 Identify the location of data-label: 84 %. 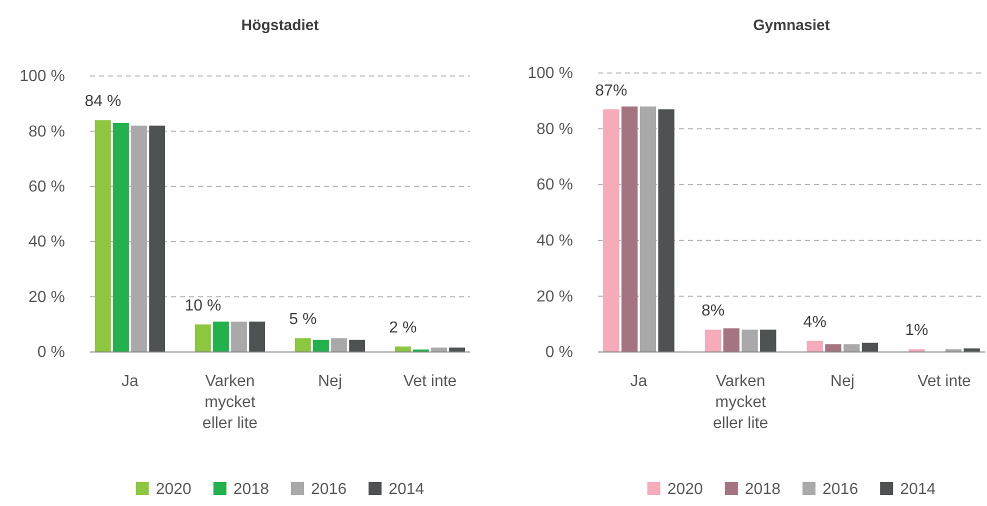
(103, 101).